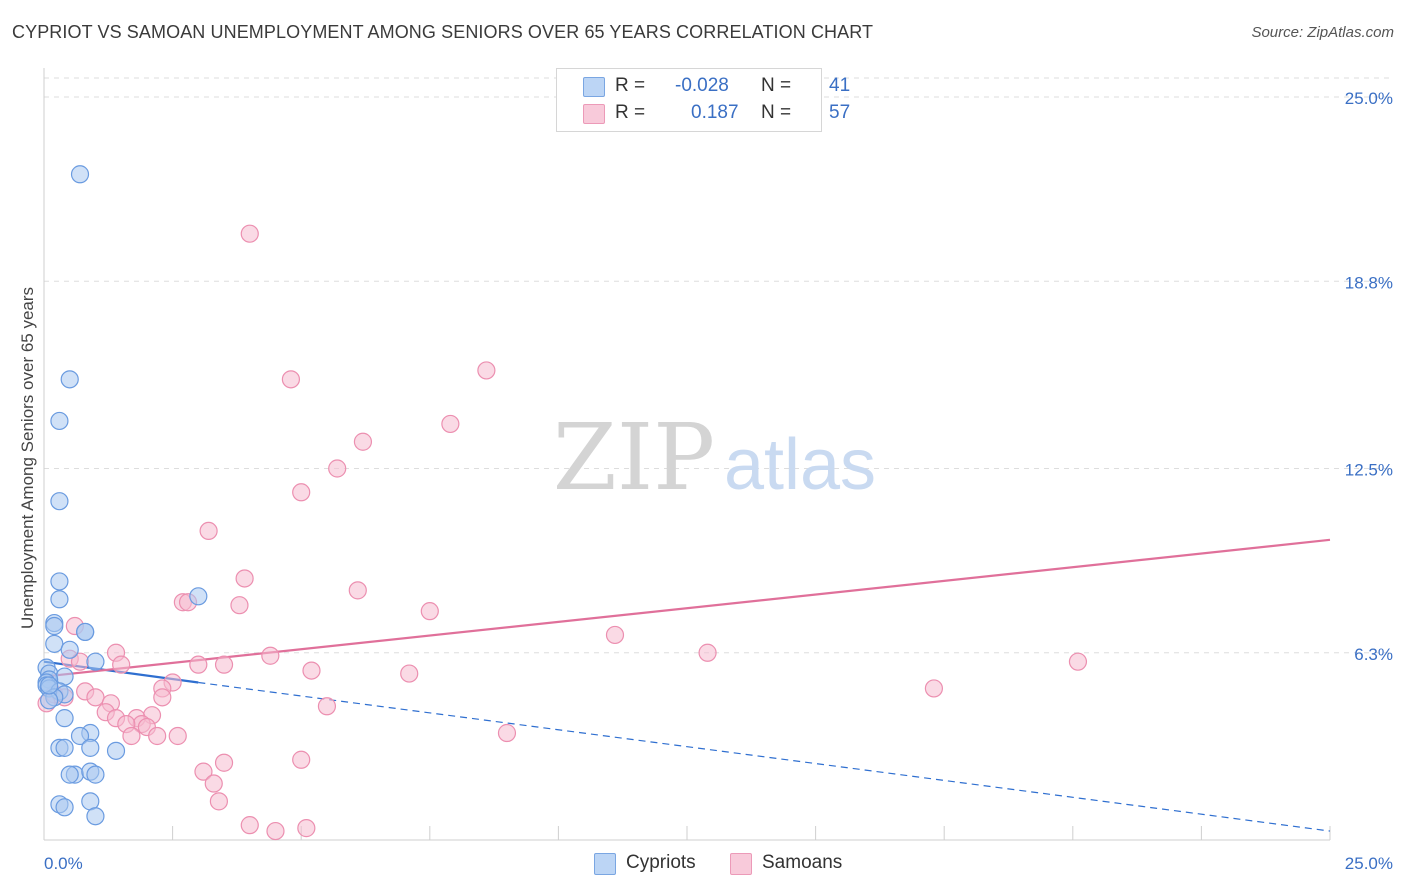 Image resolution: width=1406 pixels, height=892 pixels. Describe the element at coordinates (687, 608) in the screenshot. I see `samoans-trend-line` at that location.